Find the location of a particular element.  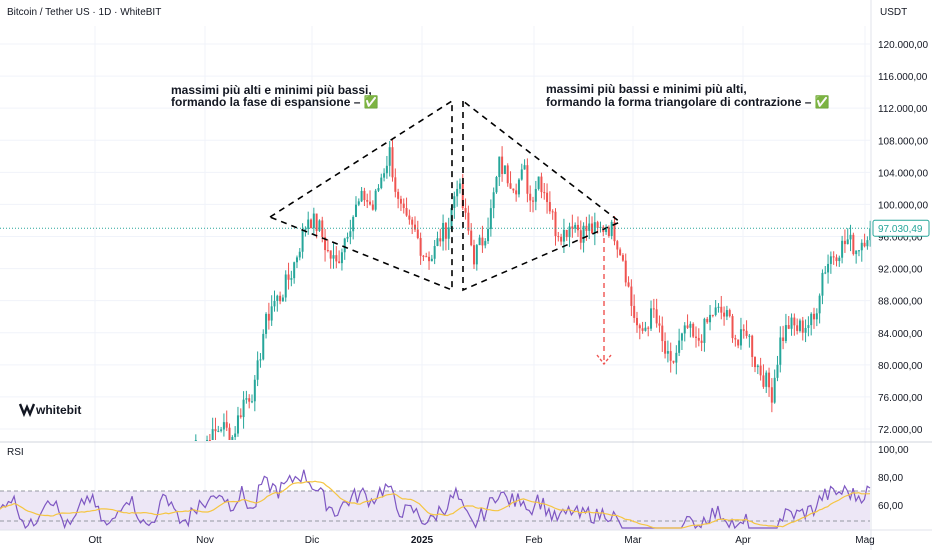

last-price-label: 97.030,49 is located at coordinates (900, 229).